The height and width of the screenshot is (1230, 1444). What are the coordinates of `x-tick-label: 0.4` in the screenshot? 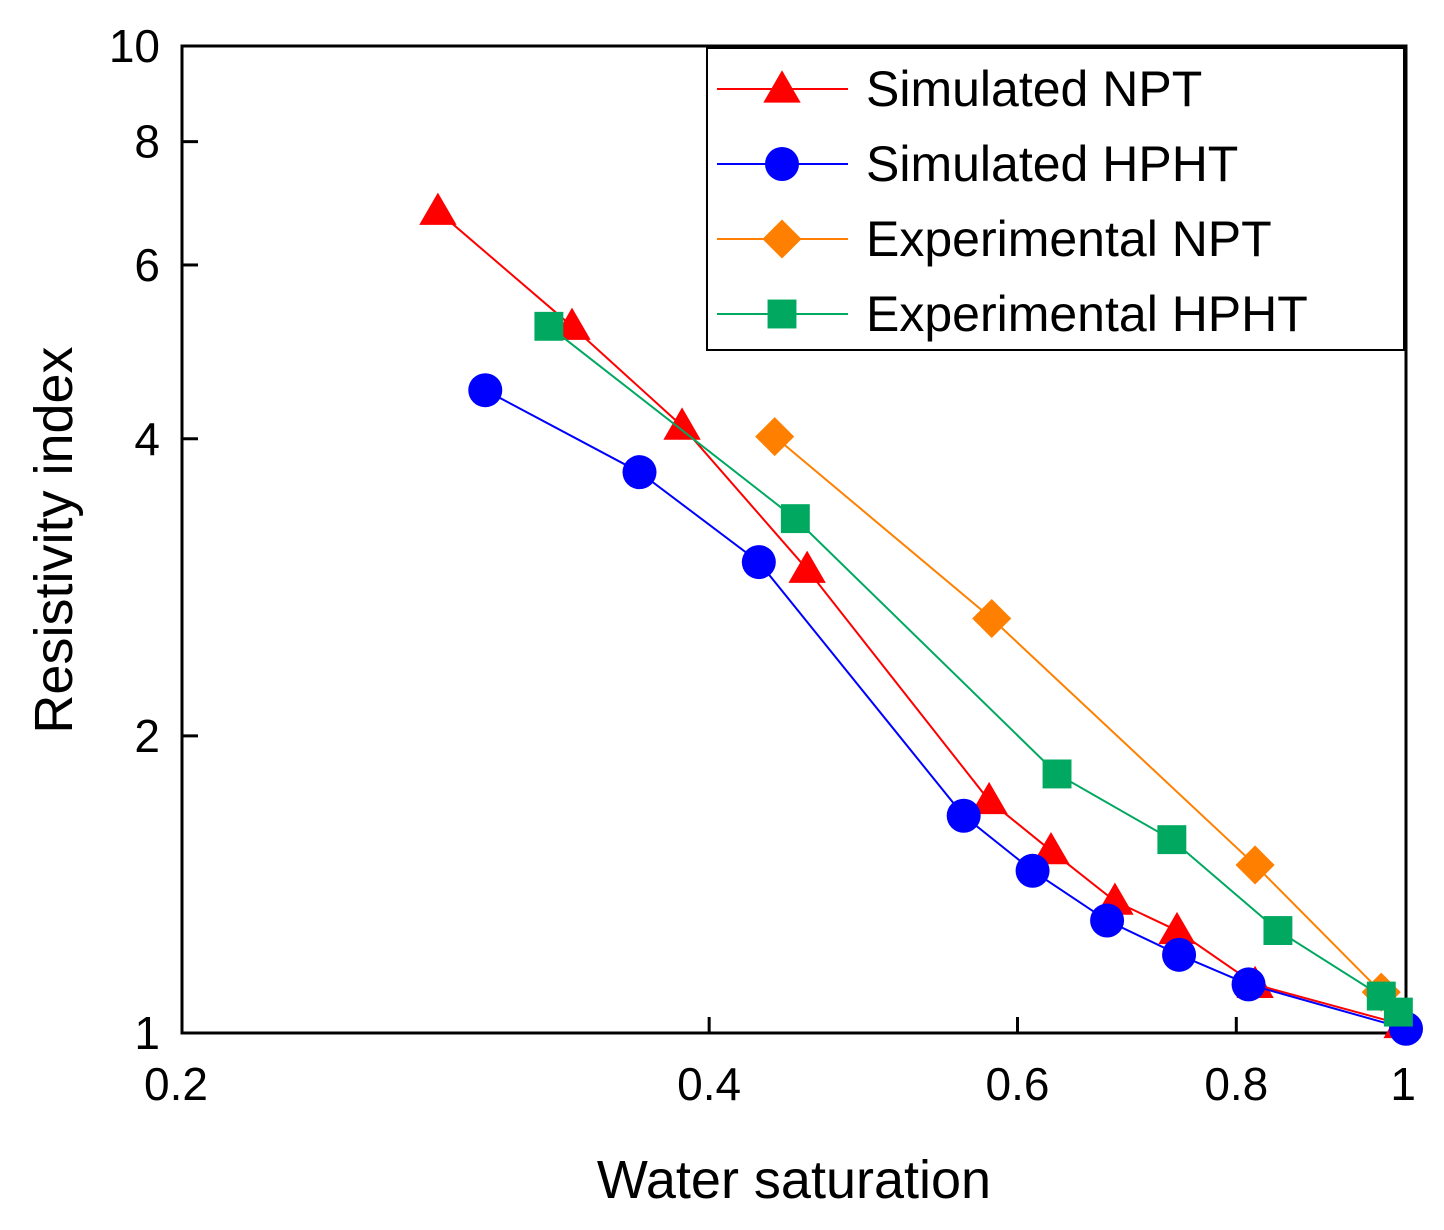 It's located at (709, 1084).